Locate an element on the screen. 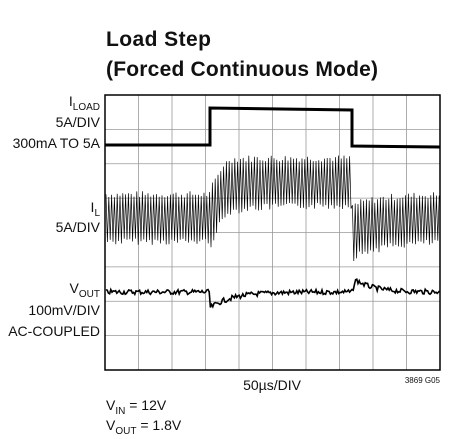  channel-scale: 100mV/DIV is located at coordinates (64, 310).